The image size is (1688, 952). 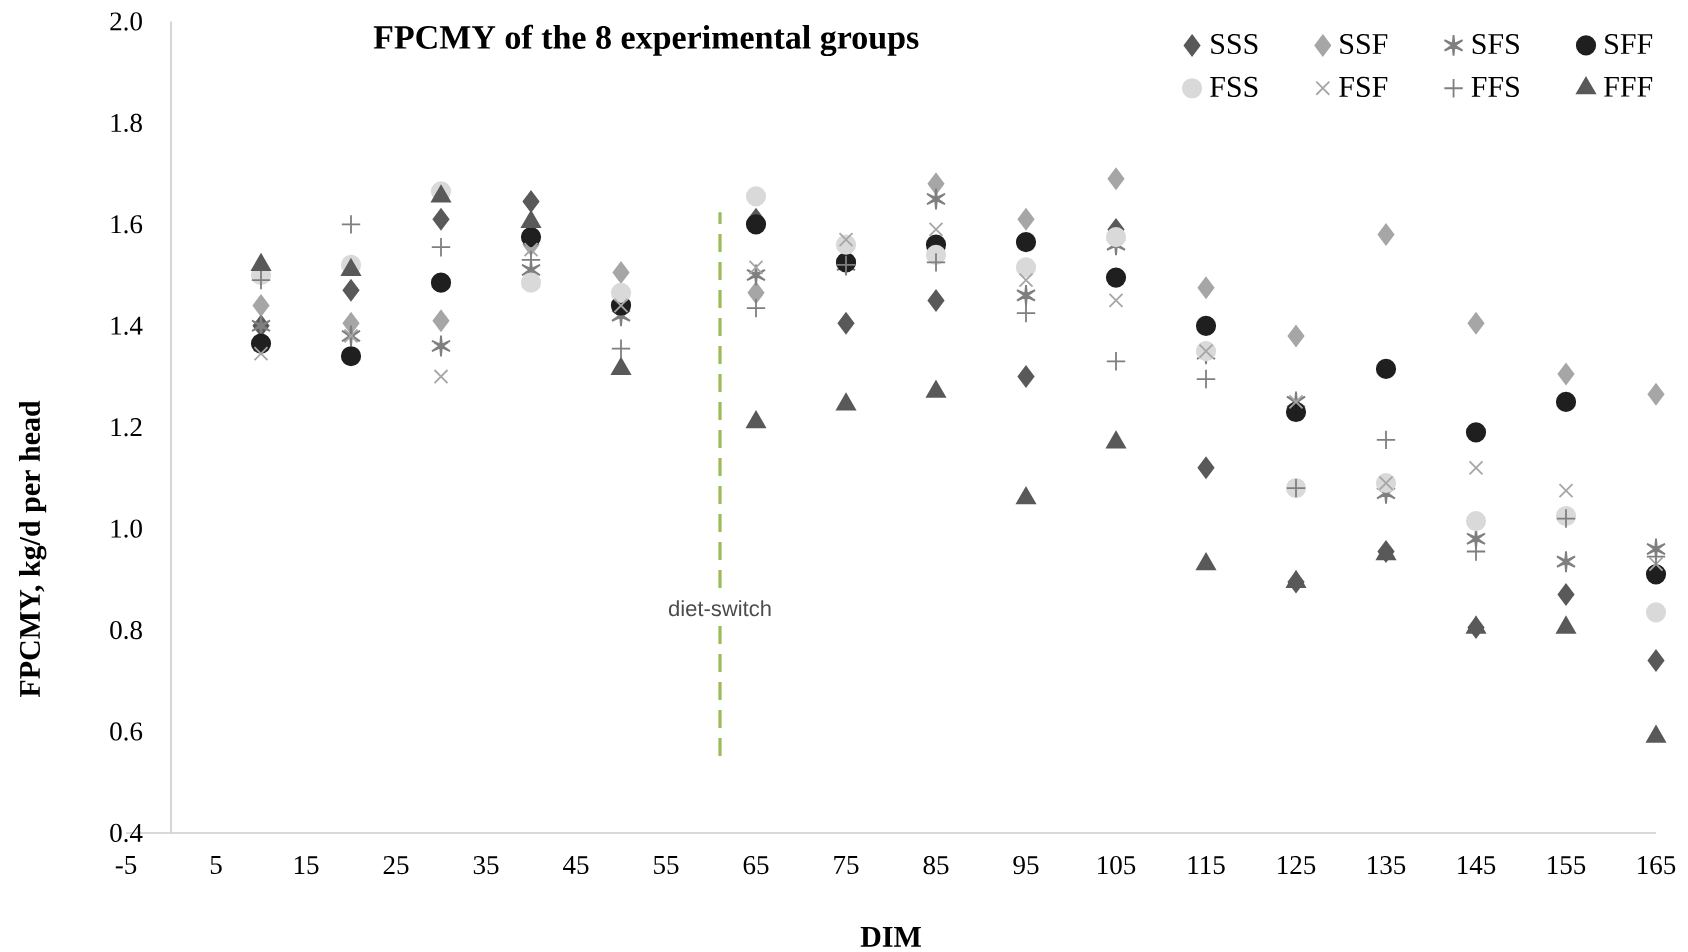 What do you see at coordinates (846, 865) in the screenshot?
I see `x-tick-label: 75` at bounding box center [846, 865].